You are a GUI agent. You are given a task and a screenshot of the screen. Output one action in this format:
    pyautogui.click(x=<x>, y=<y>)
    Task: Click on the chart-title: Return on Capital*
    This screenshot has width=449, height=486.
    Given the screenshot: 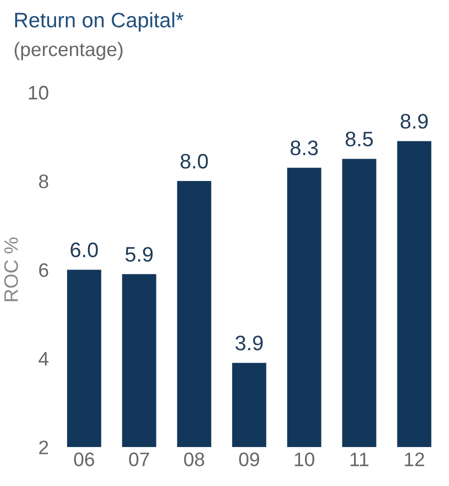 What is the action you would take?
    pyautogui.click(x=99, y=22)
    